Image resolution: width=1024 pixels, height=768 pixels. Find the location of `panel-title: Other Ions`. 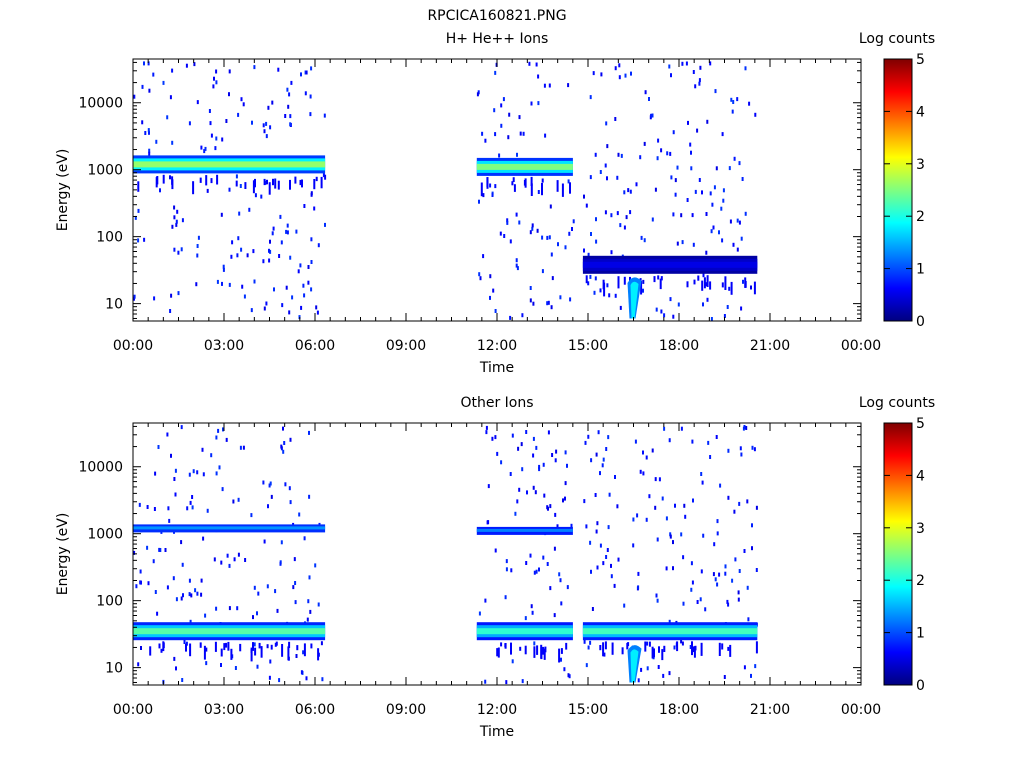

panel-title: Other Ions is located at coordinates (496, 403).